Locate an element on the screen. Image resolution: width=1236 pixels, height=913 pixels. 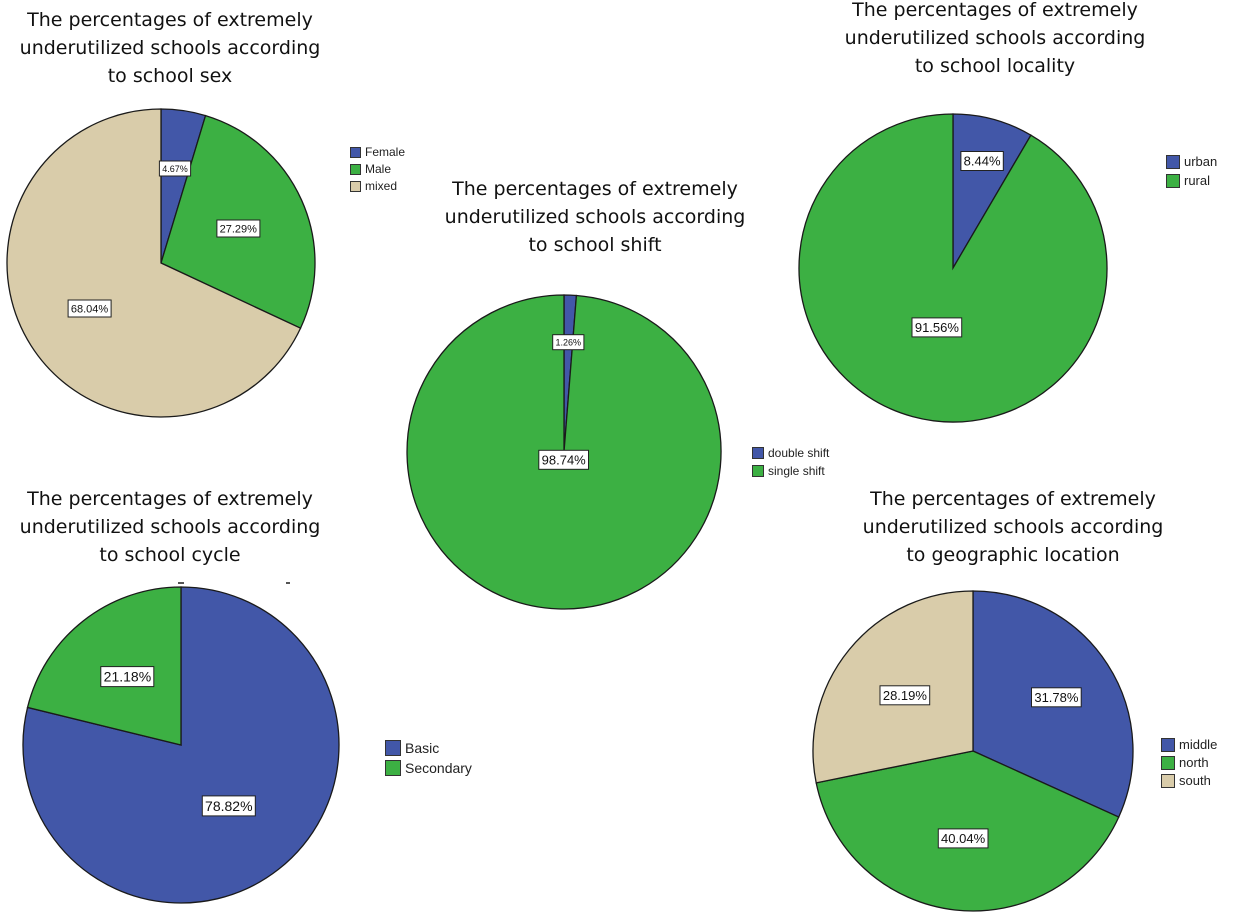
data-label: 28.19% is located at coordinates (905, 695).